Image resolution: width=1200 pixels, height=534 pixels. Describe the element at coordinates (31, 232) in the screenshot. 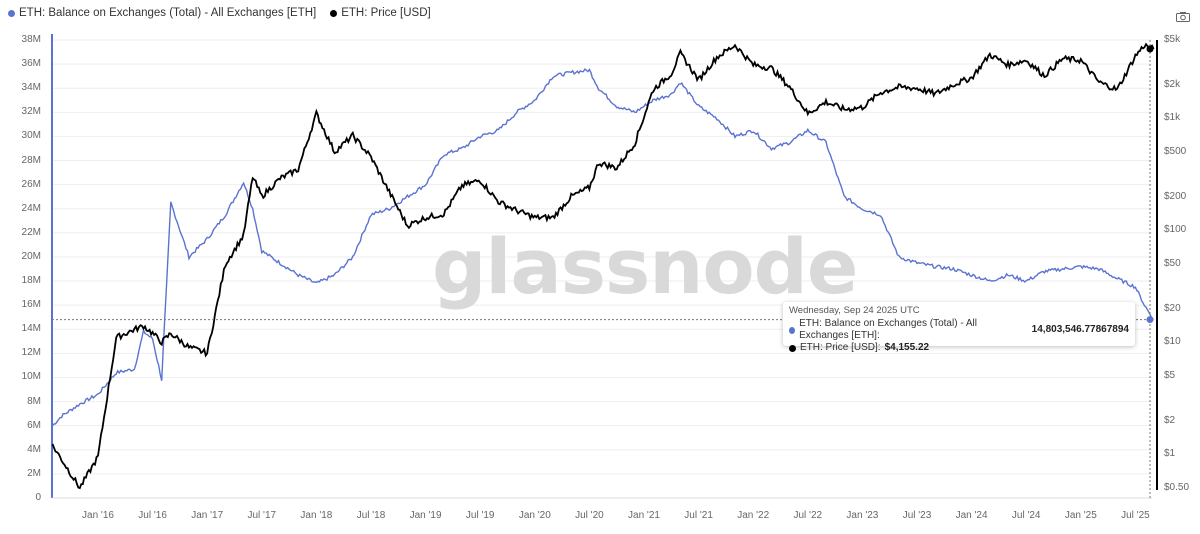

I see `y-tick-left: 22M` at that location.